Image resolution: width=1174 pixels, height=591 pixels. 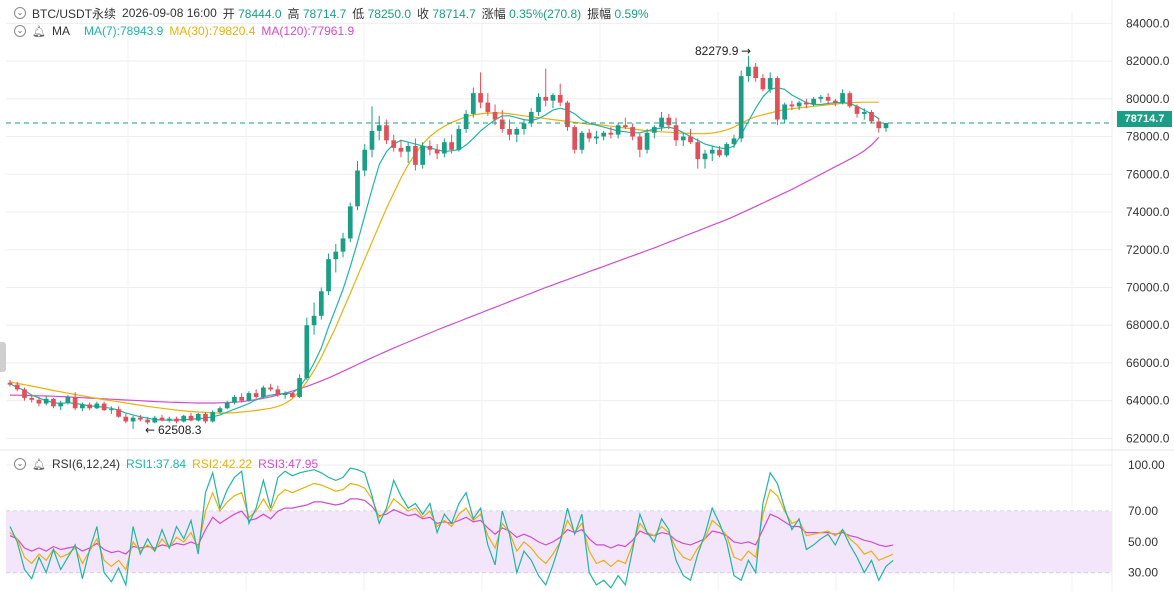 I want to click on price-tick-label: 76000.0, so click(x=1148, y=174).